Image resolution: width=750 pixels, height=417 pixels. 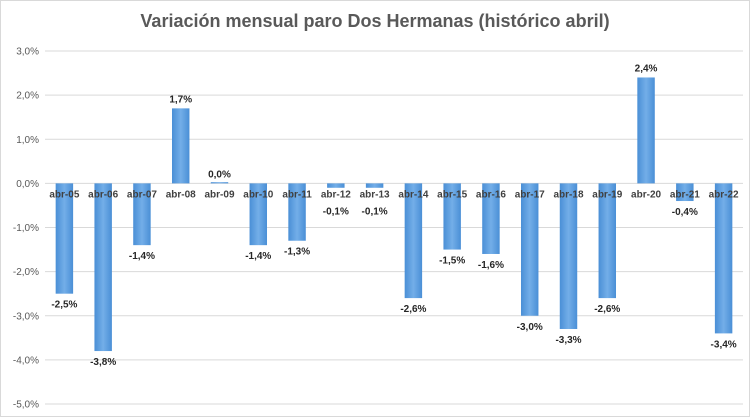 What do you see at coordinates (27, 184) in the screenshot?
I see `y-tick-label: 0,0%` at bounding box center [27, 184].